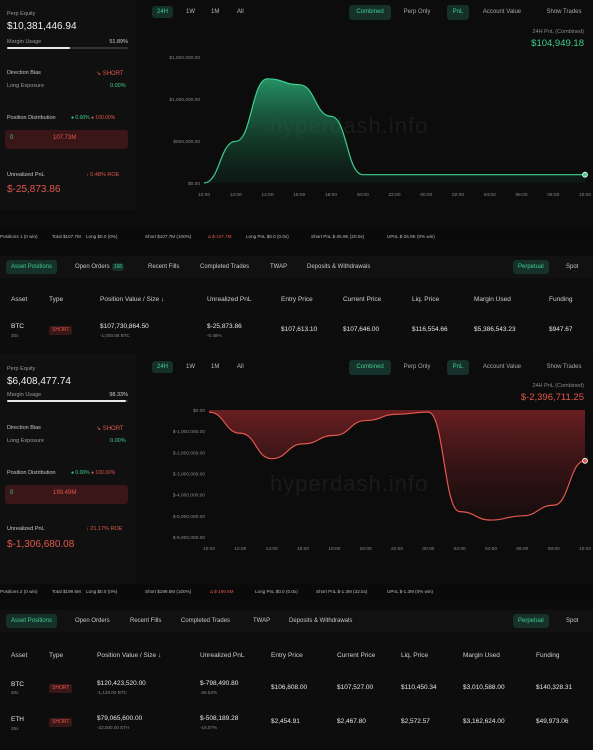  I want to click on y-tick-label: $1,500,000.00, so click(184, 58).